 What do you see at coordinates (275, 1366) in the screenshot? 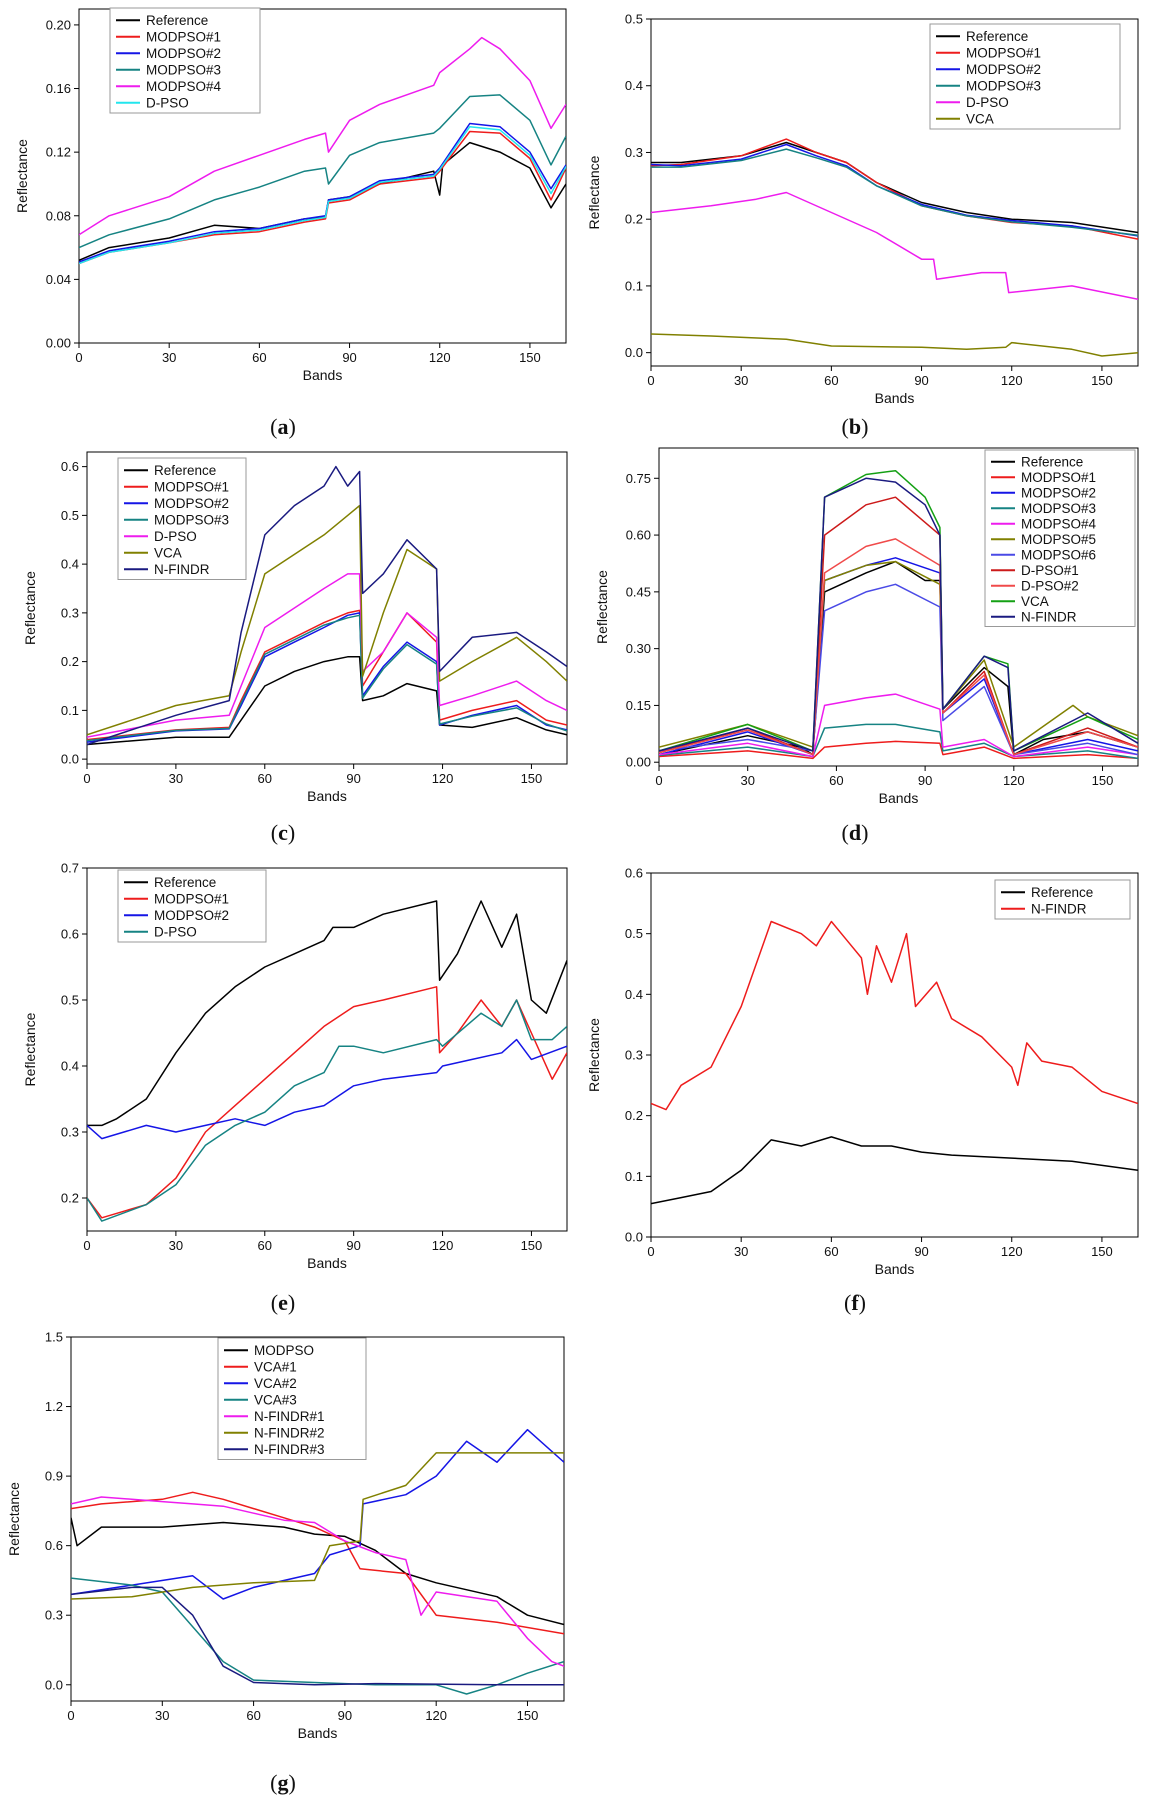
I see `legend-entry: VCA#1` at bounding box center [275, 1366].